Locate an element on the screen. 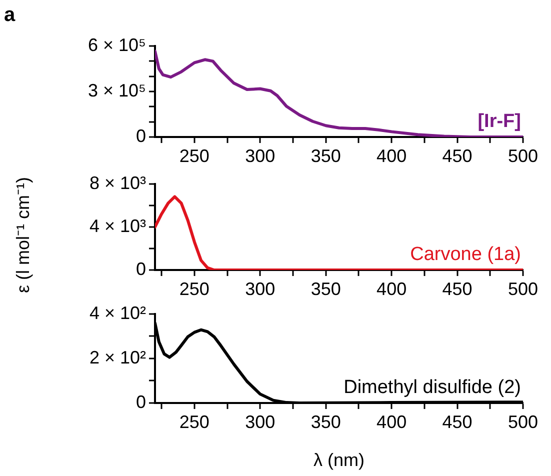 The width and height of the screenshot is (551, 476). y-tick-label: 3 × 10⁵ is located at coordinates (117, 90).